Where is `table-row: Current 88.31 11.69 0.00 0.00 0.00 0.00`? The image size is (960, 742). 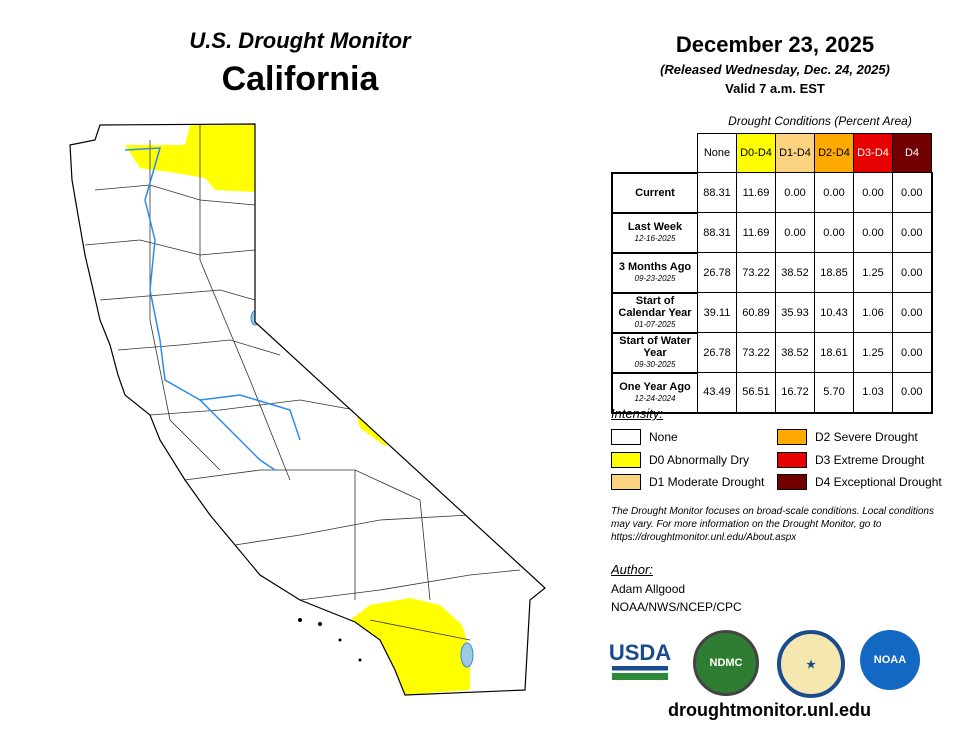 table-row: Current 88.31 11.69 0.00 0.00 0.00 0.00 is located at coordinates (772, 192).